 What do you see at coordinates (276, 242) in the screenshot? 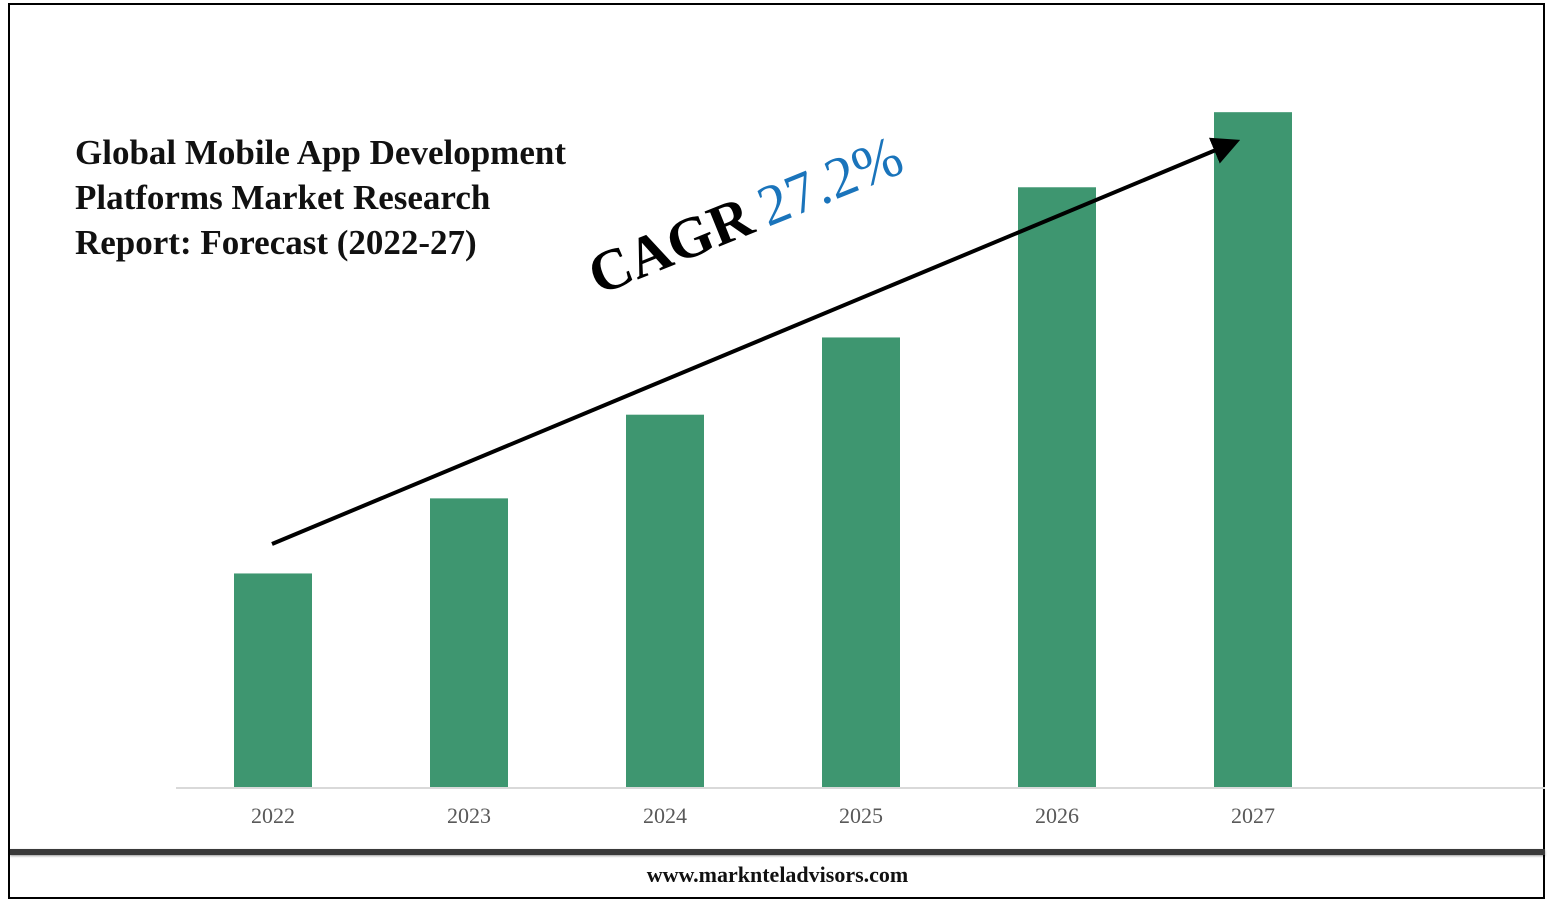
I see `title-line-3: Report: Forecast (2022-27)` at bounding box center [276, 242].